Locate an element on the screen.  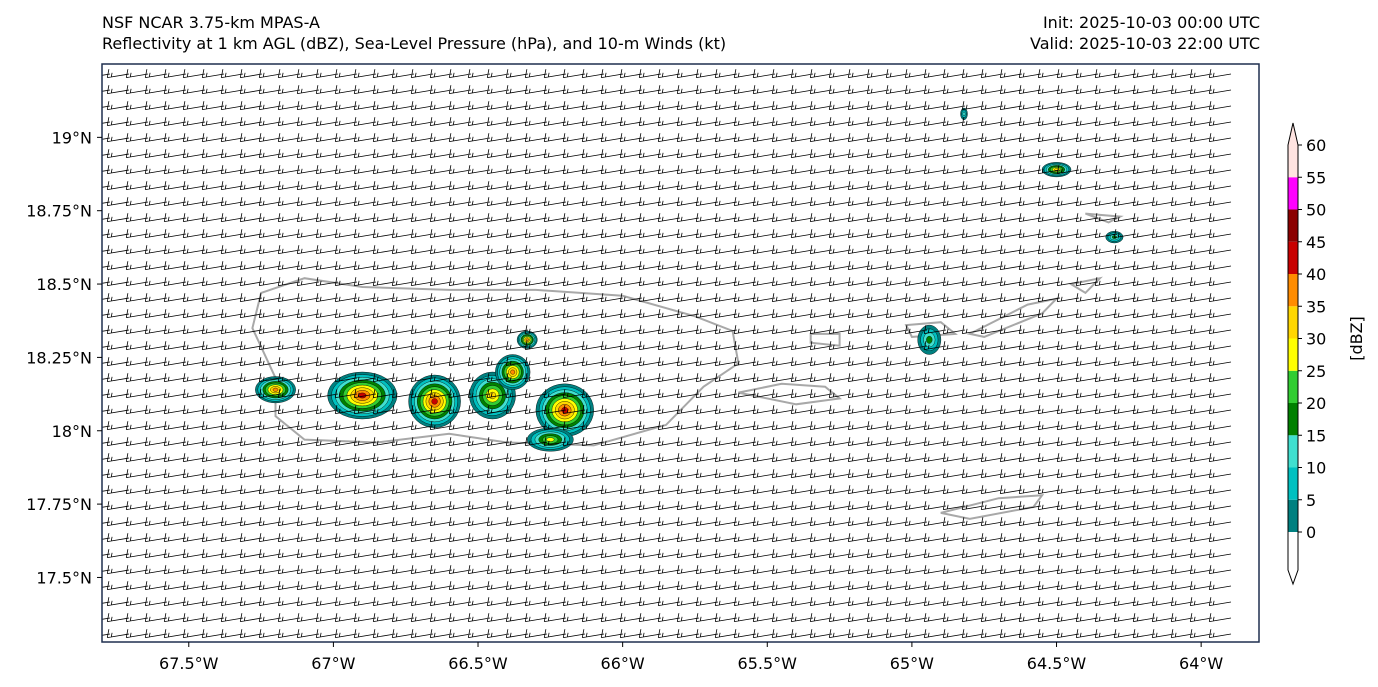
colorbar-tick-label: 25 is located at coordinates (1316, 371).